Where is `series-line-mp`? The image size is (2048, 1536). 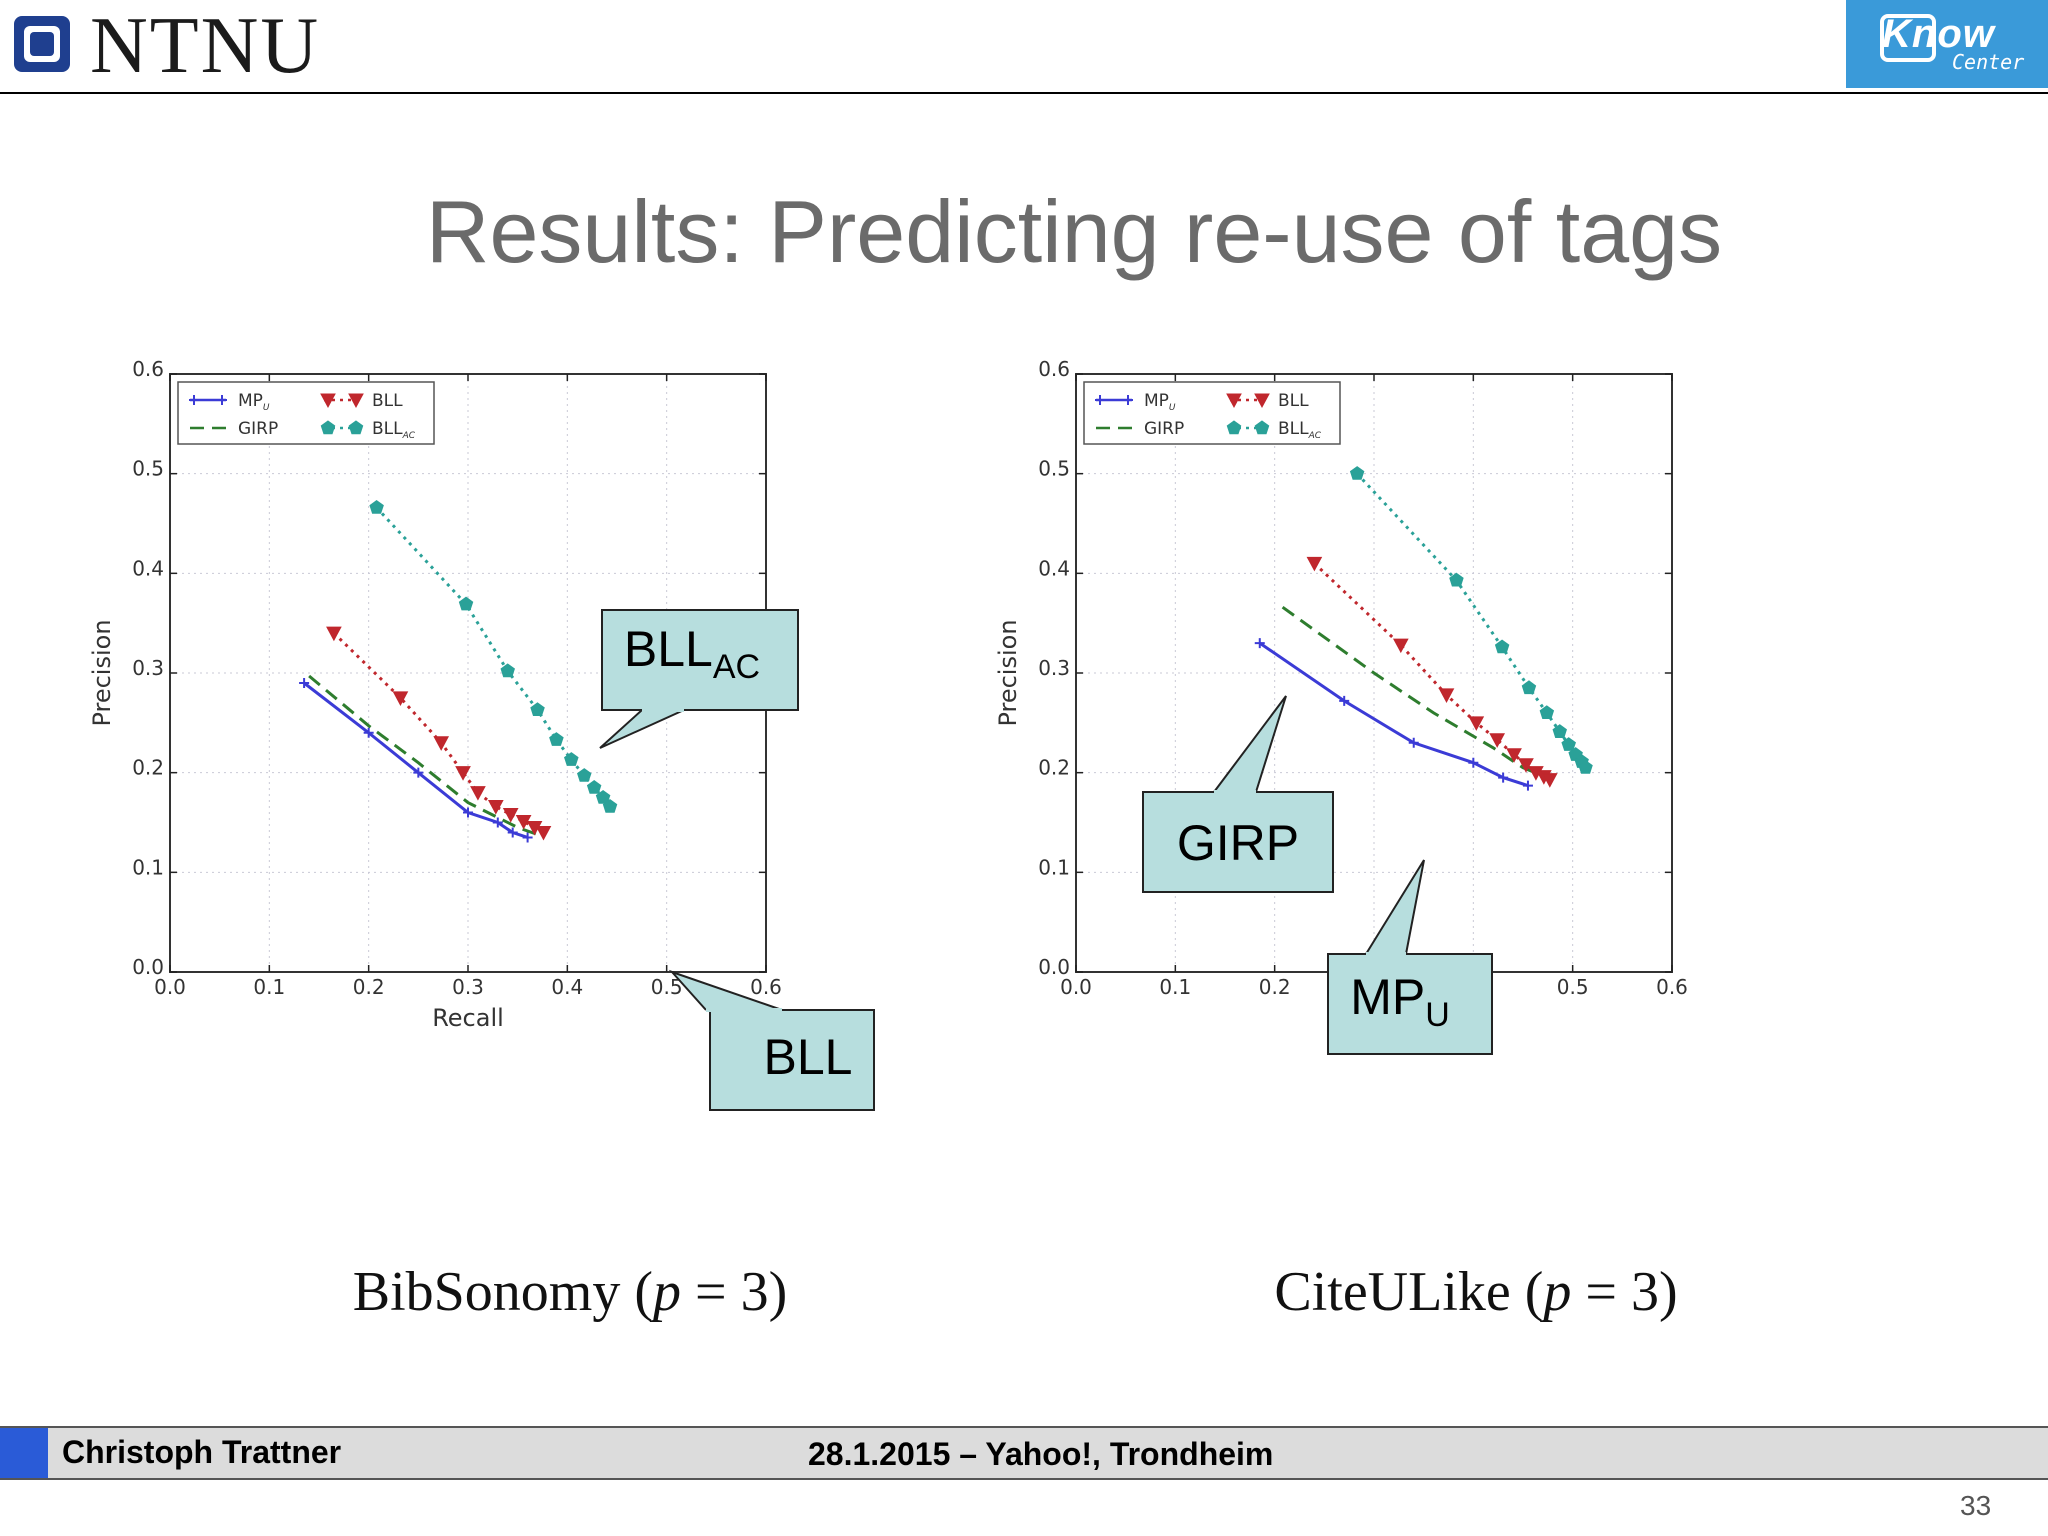 series-line-mp is located at coordinates (1393, 714).